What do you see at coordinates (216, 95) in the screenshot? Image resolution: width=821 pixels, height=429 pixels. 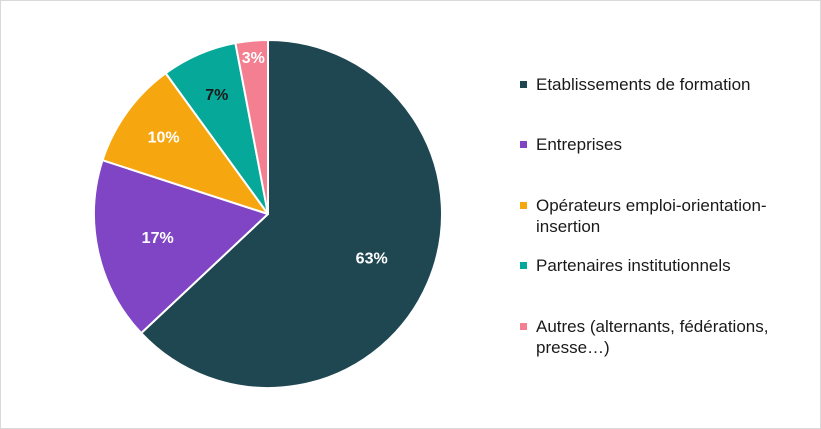 I see `pie-slice-label-3: 7%` at bounding box center [216, 95].